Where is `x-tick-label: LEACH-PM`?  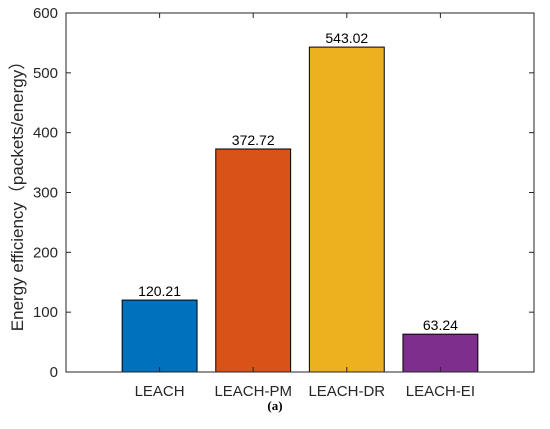 x-tick-label: LEACH-PM is located at coordinates (253, 391).